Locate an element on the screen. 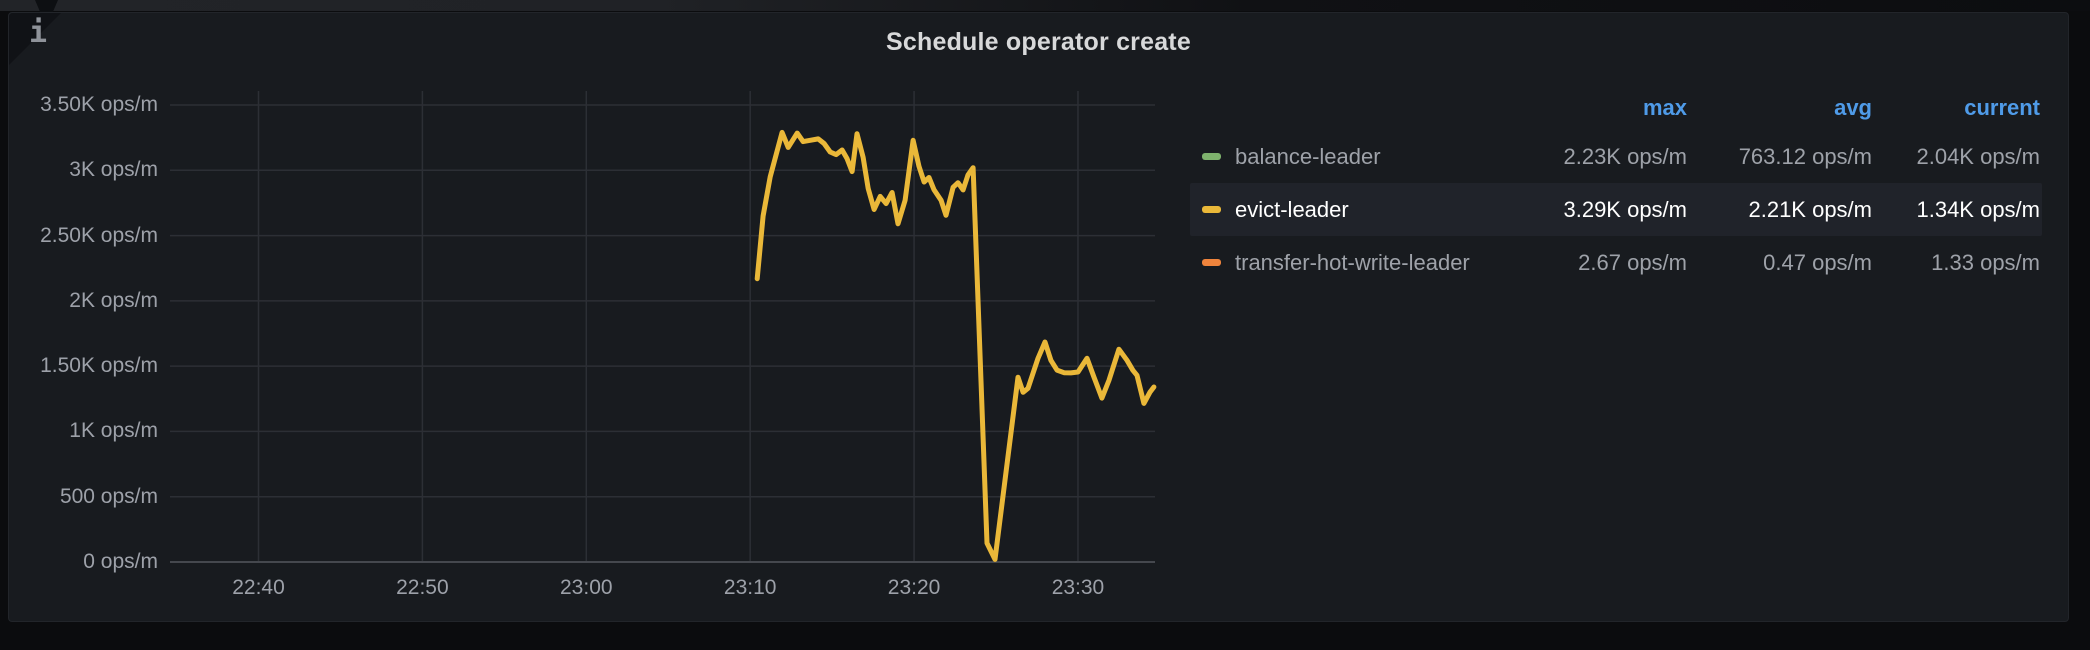 The image size is (2090, 650). series-name: balance-leader is located at coordinates (1308, 156).